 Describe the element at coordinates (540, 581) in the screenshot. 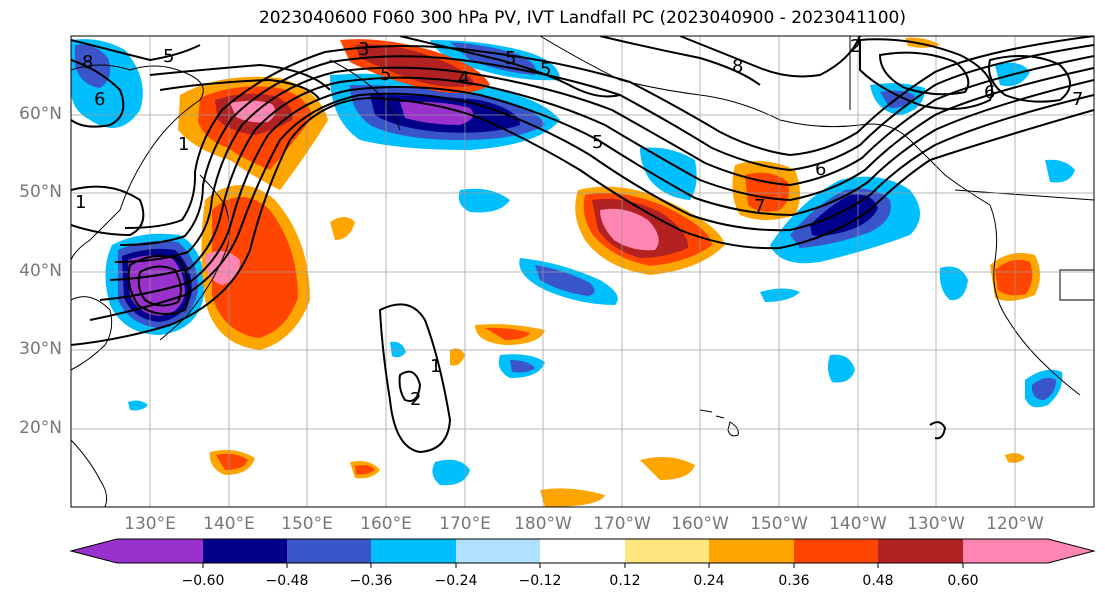

I see `colorbar-tick-label: −0.12` at that location.